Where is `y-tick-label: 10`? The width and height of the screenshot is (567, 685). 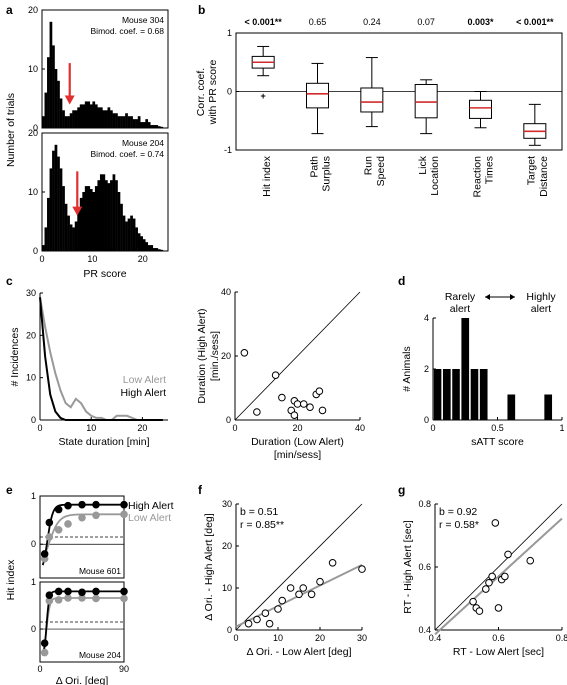
y-tick-label: 10 is located at coordinates (33, 192).